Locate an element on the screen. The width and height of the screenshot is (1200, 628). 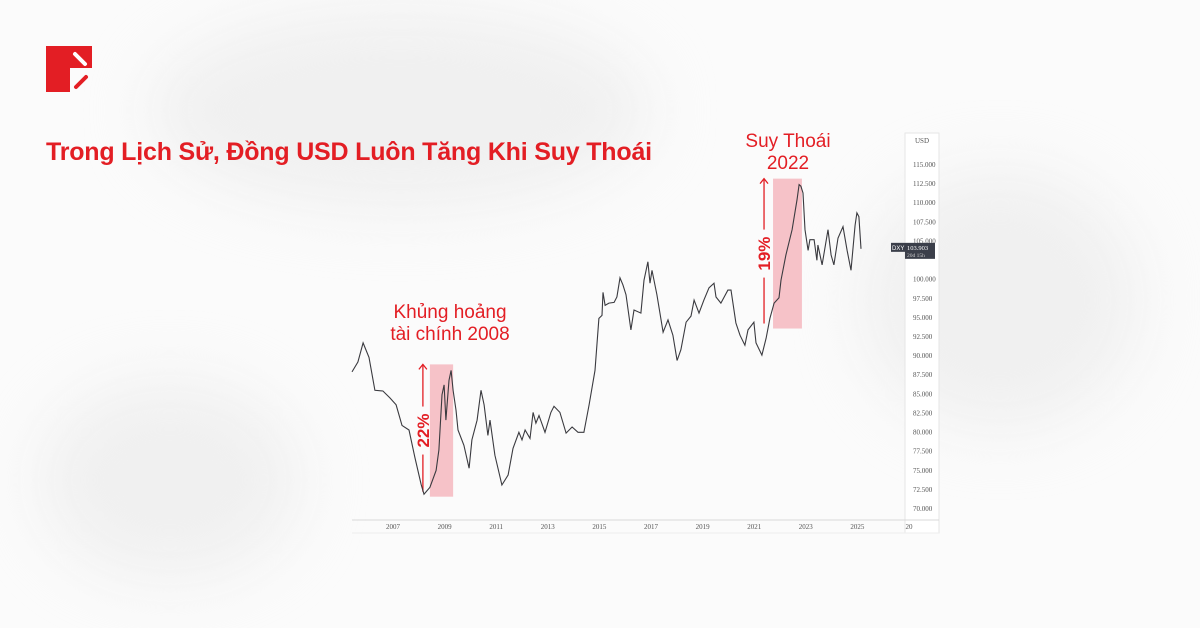
percent-change-label: 22% is located at coordinates (423, 431).